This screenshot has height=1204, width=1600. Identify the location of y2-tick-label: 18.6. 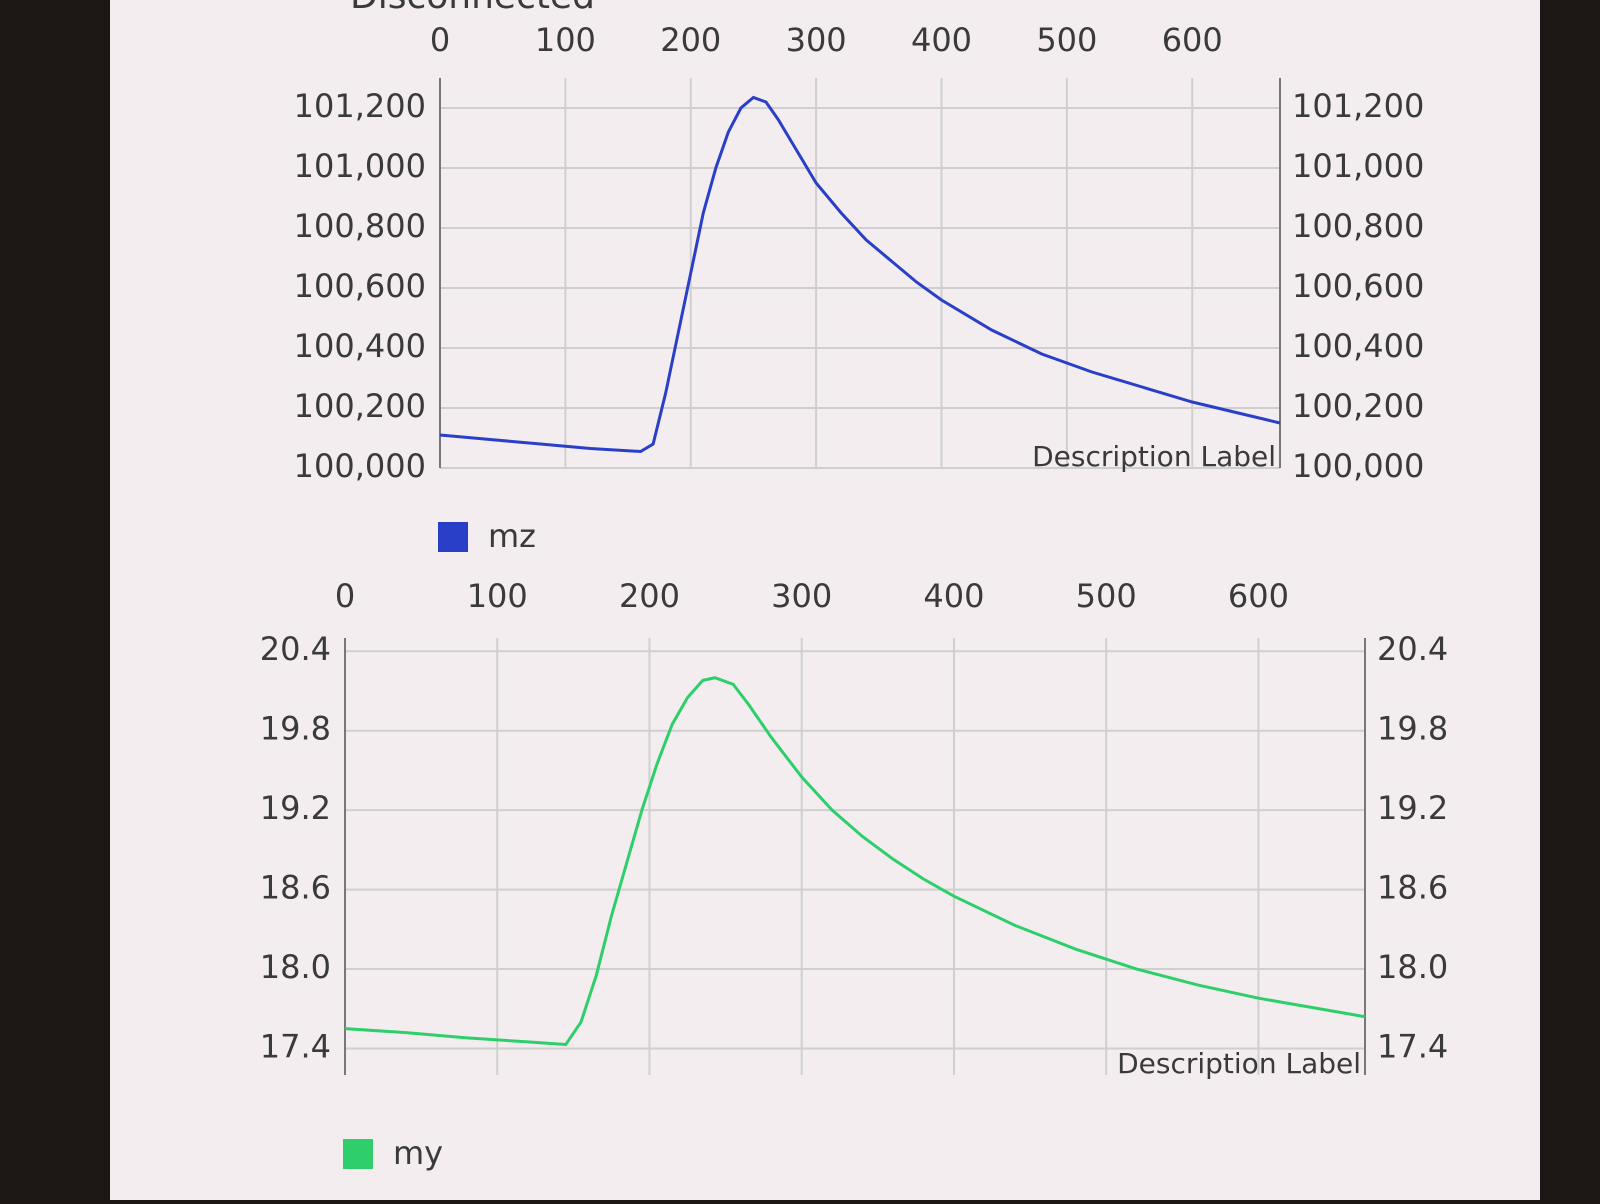
(1412, 888).